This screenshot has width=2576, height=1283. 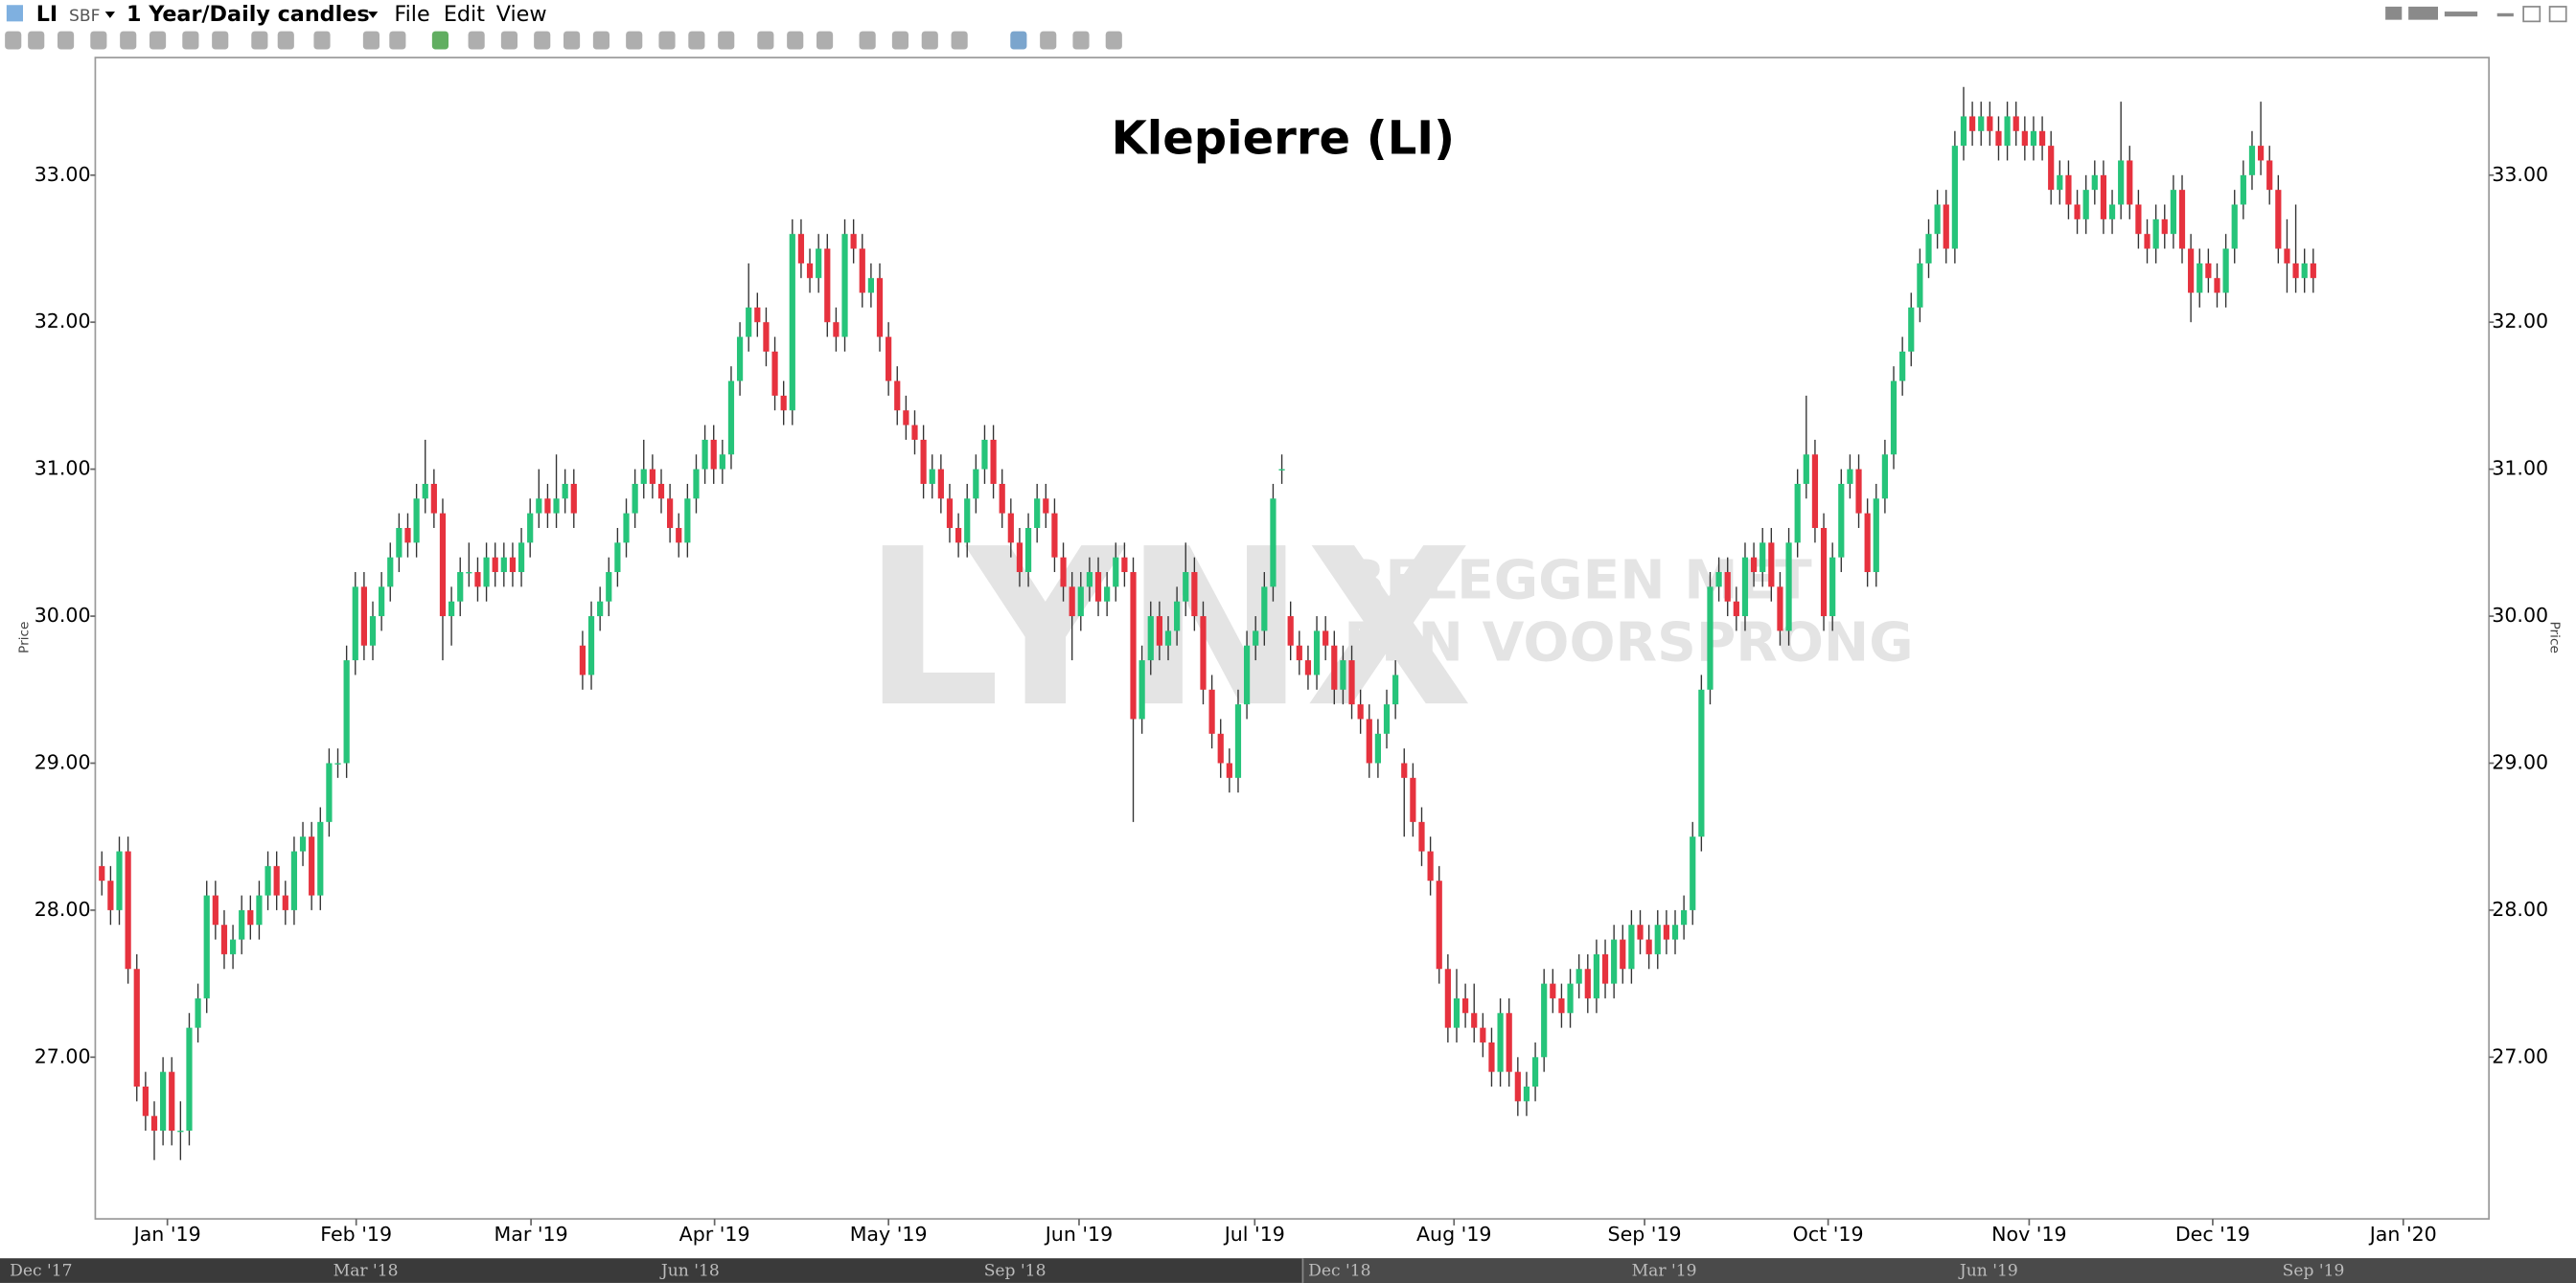 I want to click on menu-edit: Edit, so click(x=464, y=14).